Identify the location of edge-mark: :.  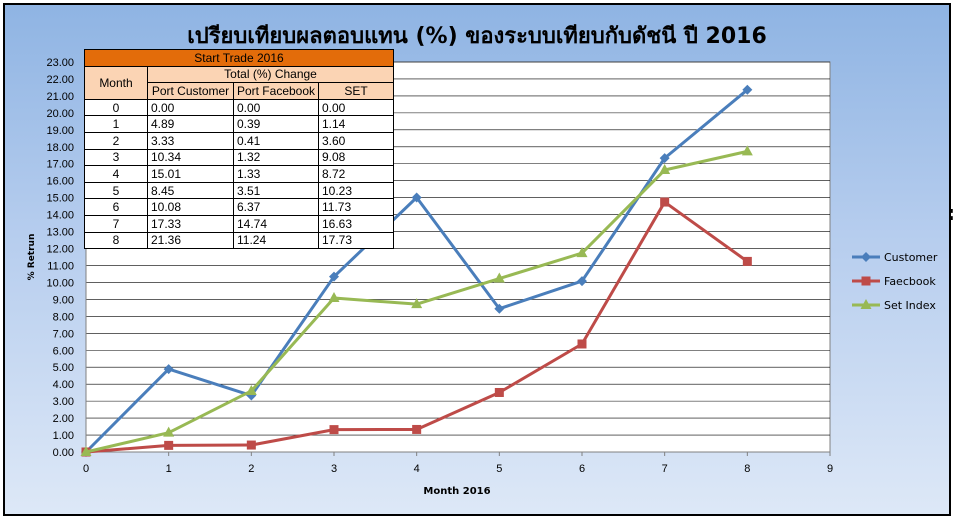
(950, 213).